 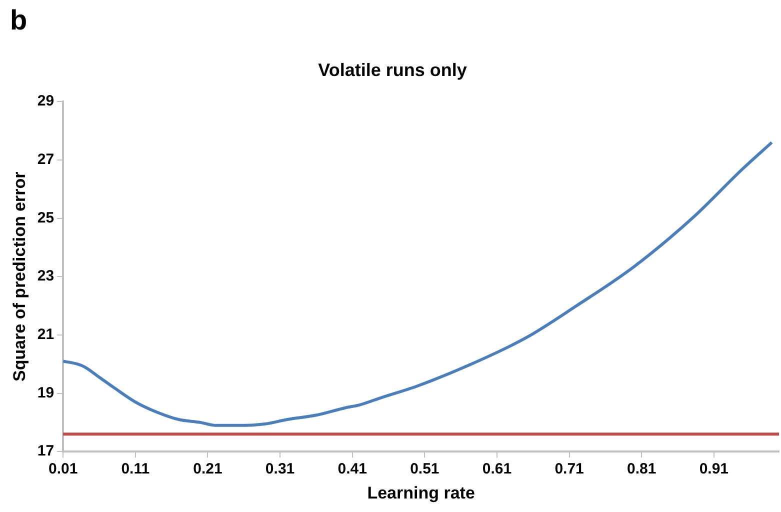 I want to click on x-tick-label: 0.51, so click(x=425, y=469).